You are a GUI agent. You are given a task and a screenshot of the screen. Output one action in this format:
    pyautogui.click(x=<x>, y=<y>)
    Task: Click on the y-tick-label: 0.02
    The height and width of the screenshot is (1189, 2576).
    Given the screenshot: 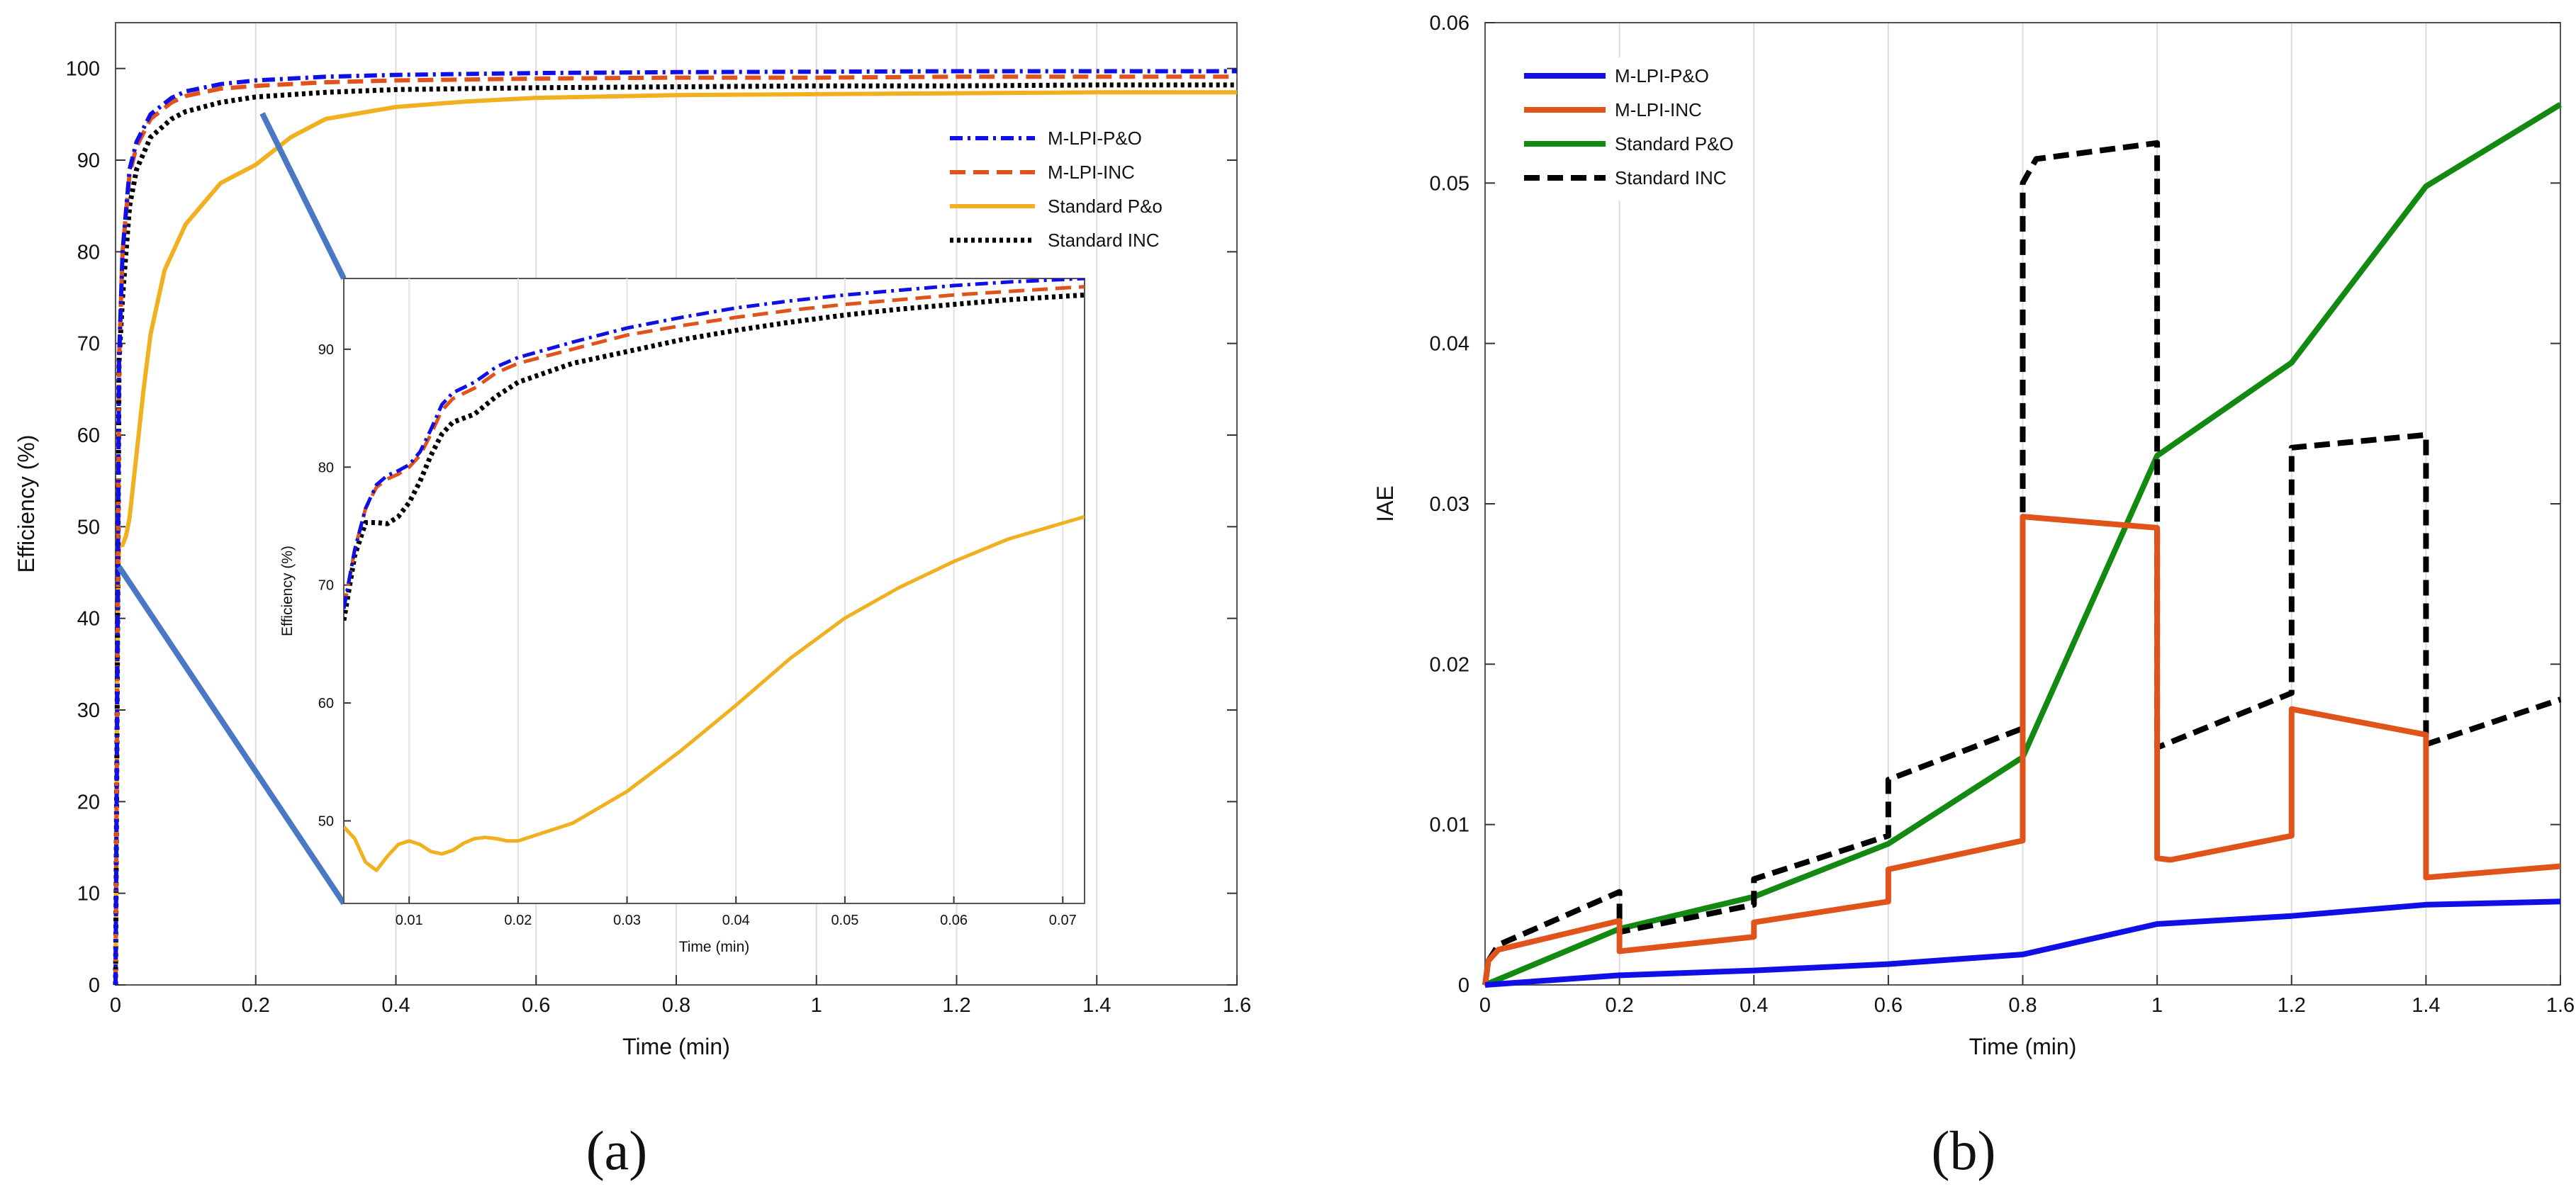 What is the action you would take?
    pyautogui.click(x=1450, y=664)
    